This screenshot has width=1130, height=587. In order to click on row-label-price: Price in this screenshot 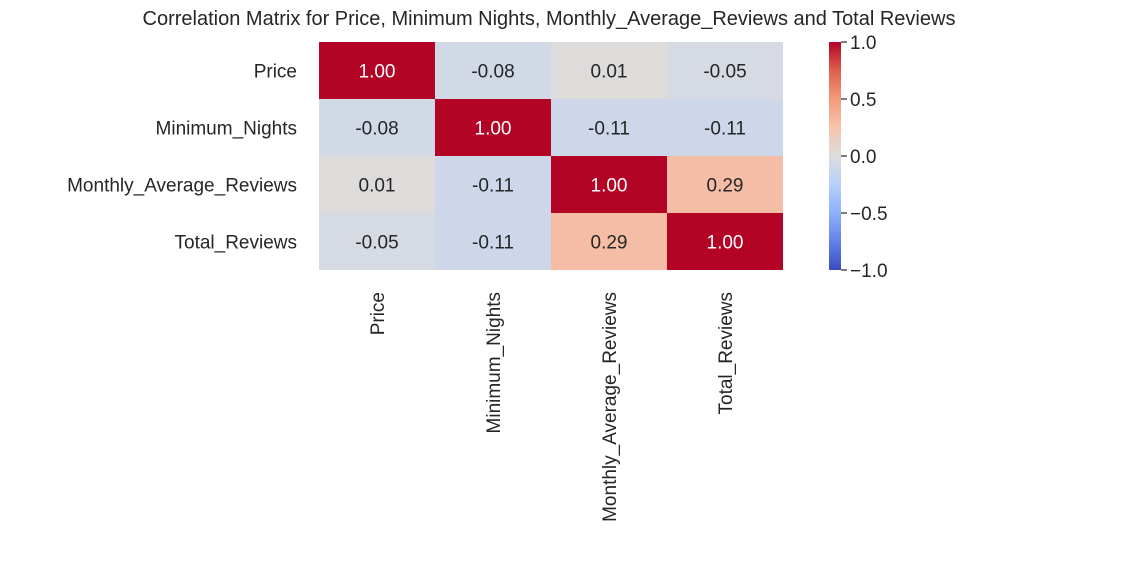, I will do `click(275, 72)`.